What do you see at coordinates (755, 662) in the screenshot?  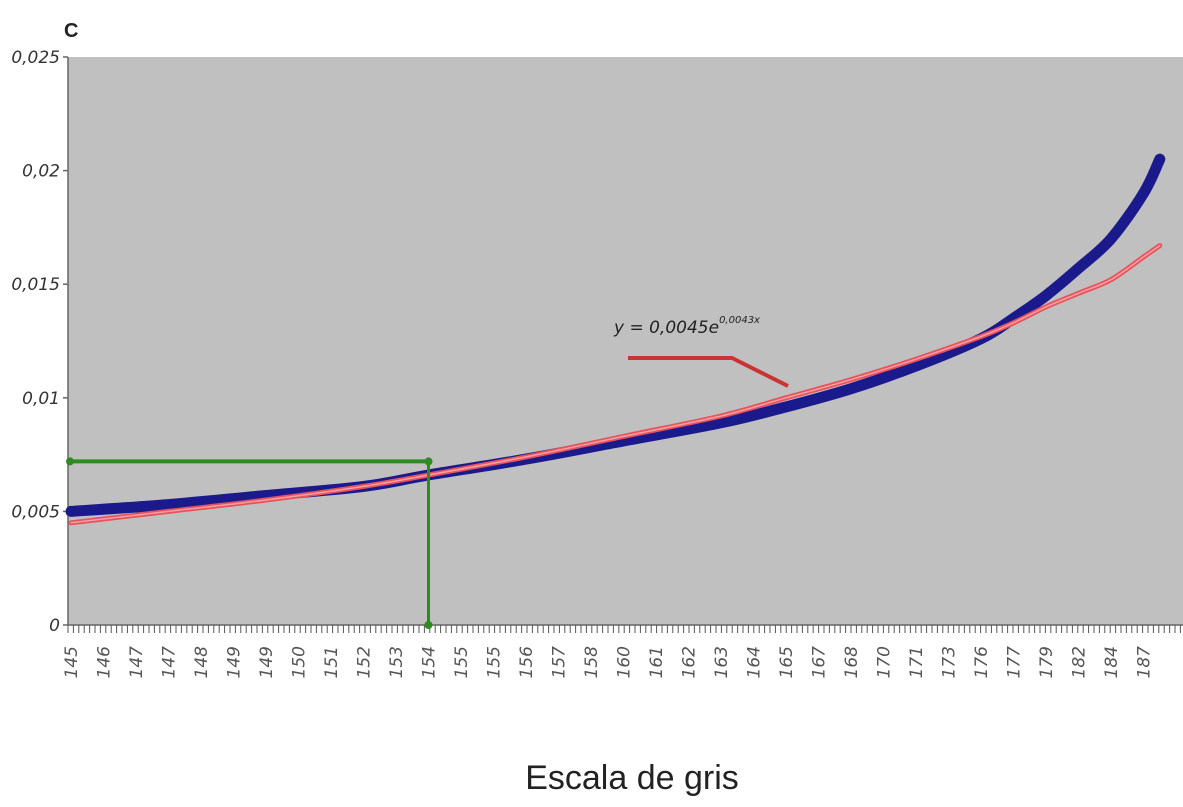 I see `x-tick-label: 164` at bounding box center [755, 662].